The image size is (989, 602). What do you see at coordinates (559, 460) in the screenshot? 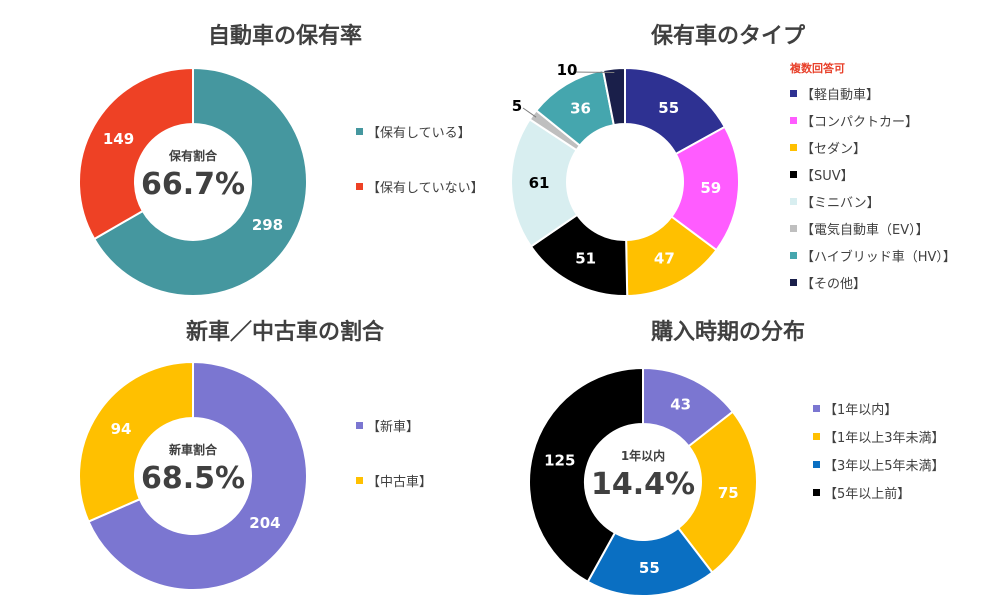
I see `data-label-4-4: 125` at bounding box center [559, 460].